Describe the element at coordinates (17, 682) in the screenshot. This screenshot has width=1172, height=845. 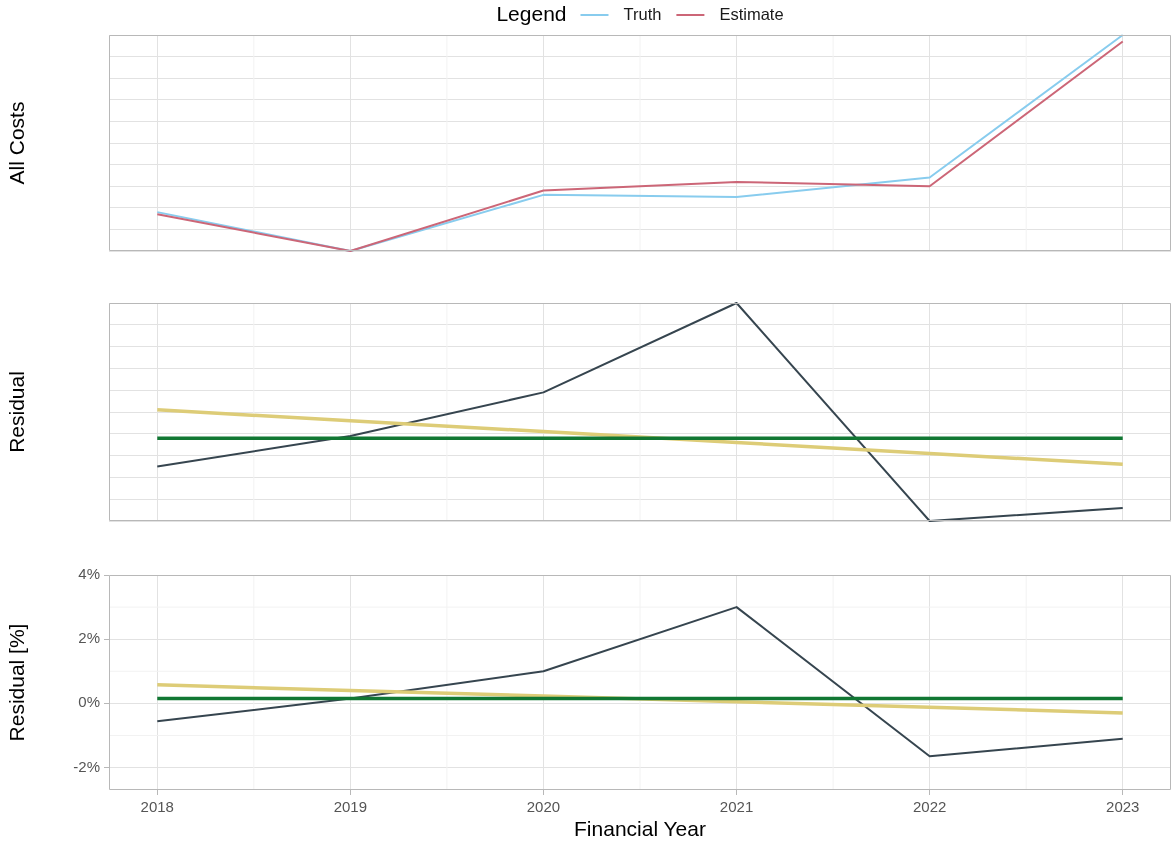
I see `y-axis-title: Residual [%]` at that location.